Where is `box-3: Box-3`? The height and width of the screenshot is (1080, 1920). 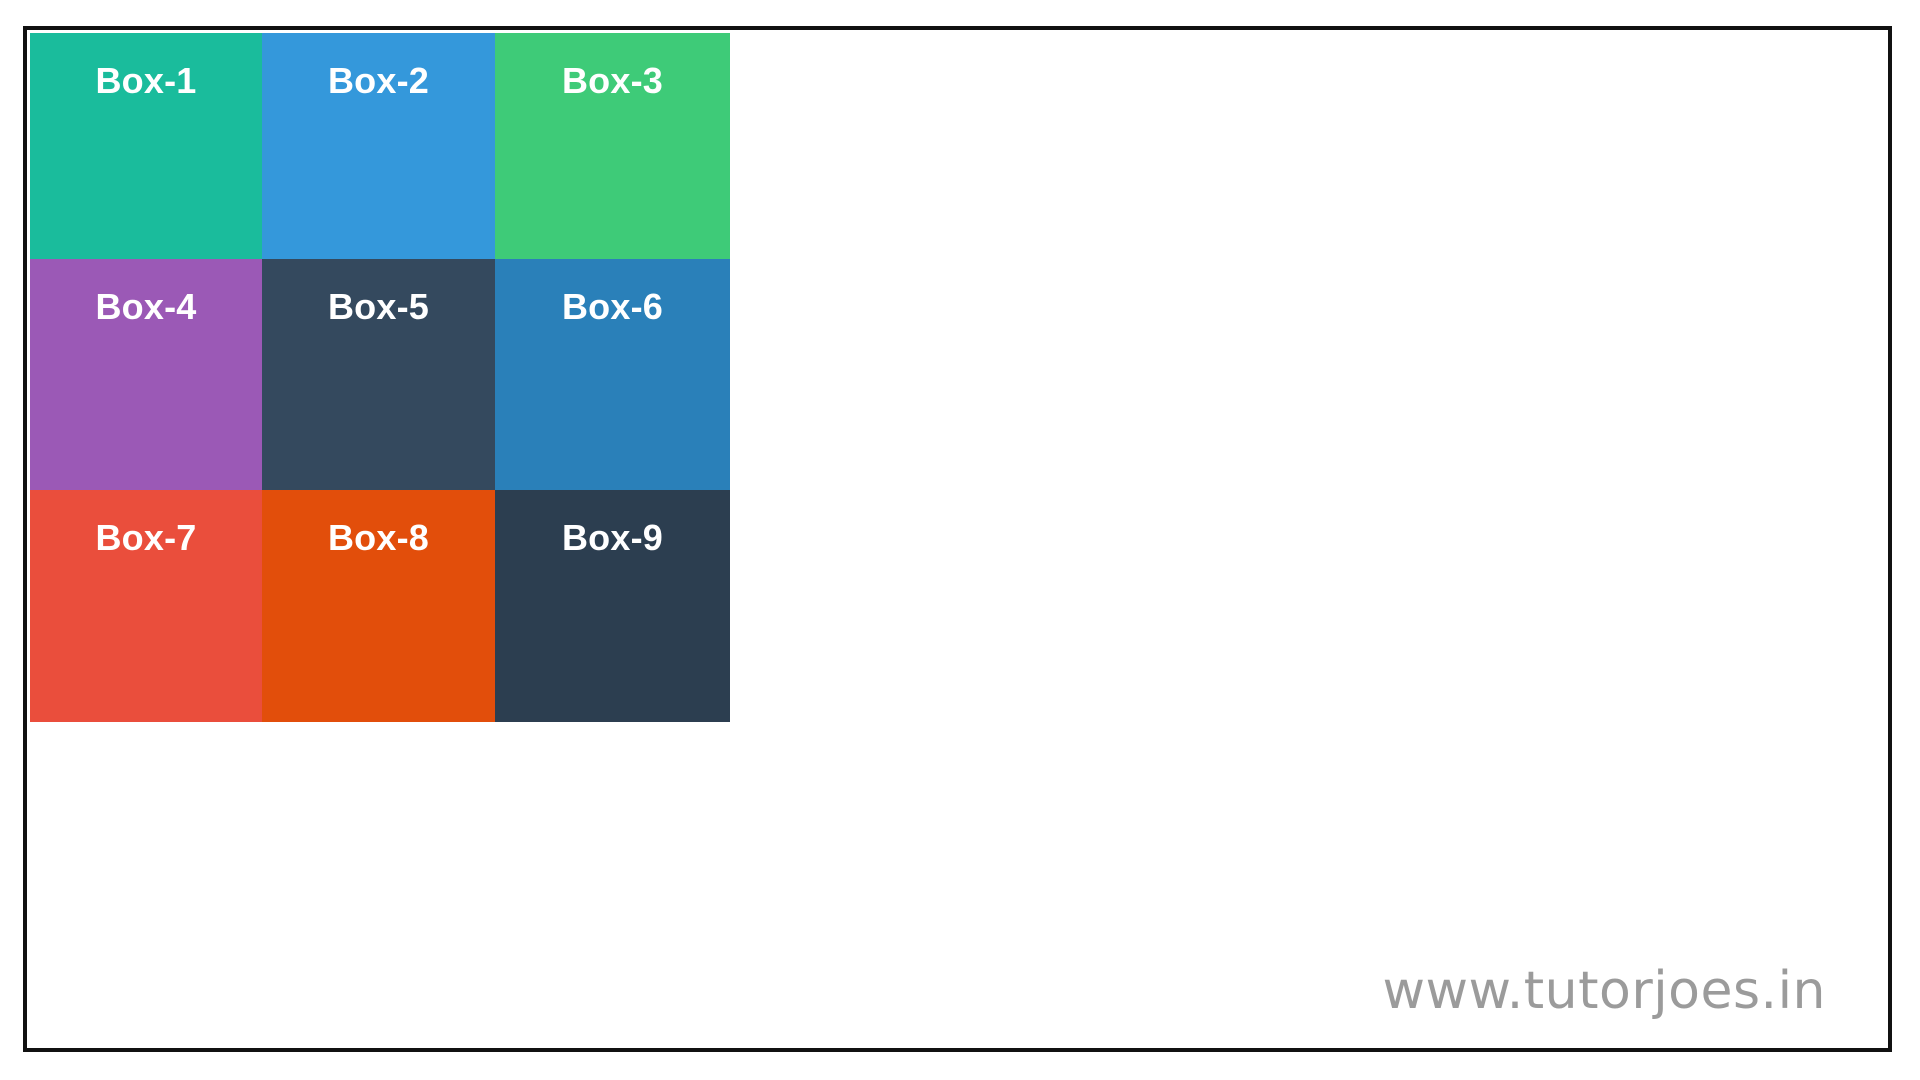
box-3: Box-3 is located at coordinates (612, 146).